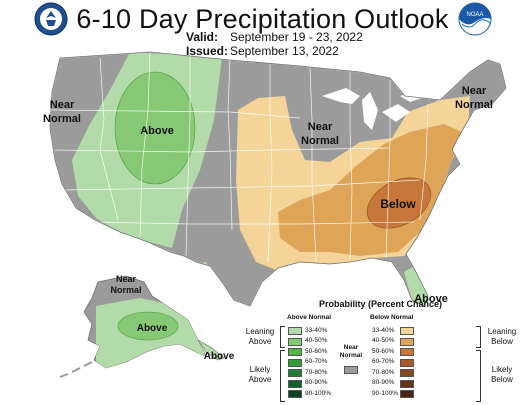 This screenshot has height=405, width=525. Describe the element at coordinates (398, 204) in the screenshot. I see `label-southeast-below: Below` at that location.